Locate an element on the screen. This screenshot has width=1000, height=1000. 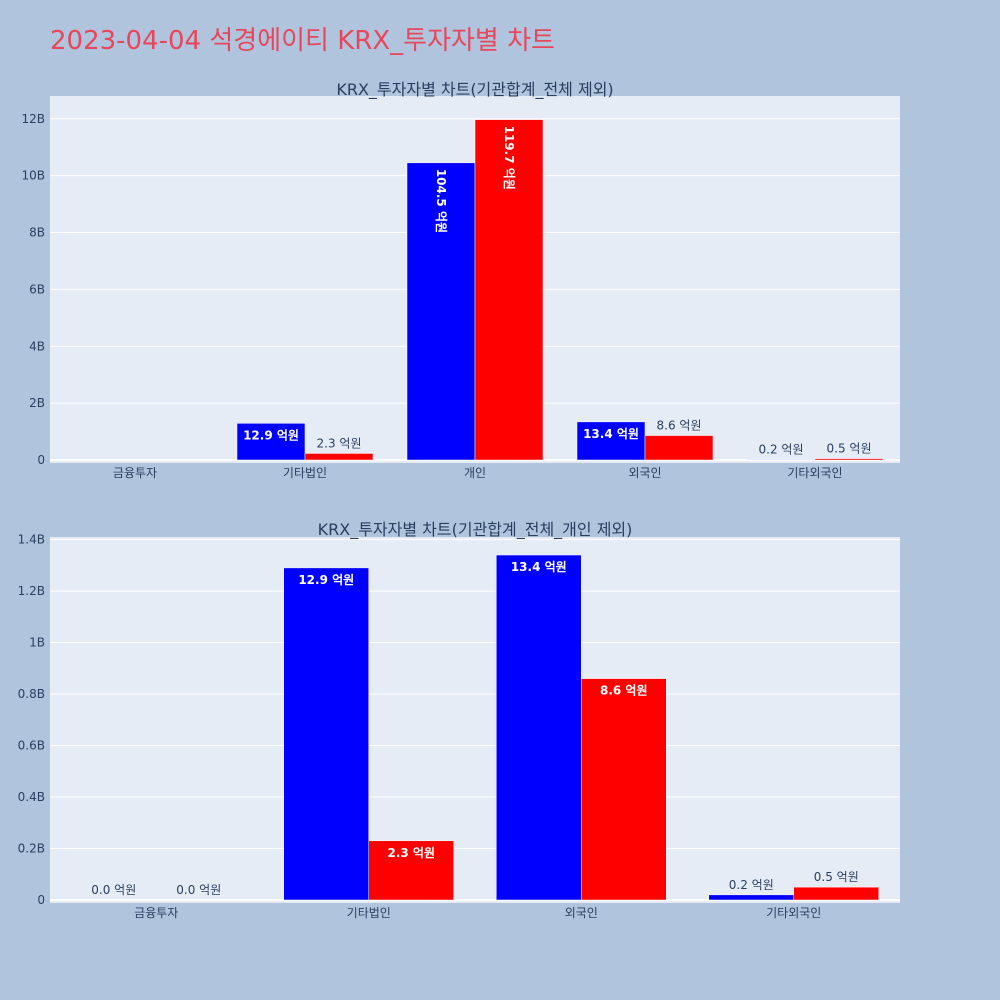
y-tick-label: 2B is located at coordinates (37, 403).